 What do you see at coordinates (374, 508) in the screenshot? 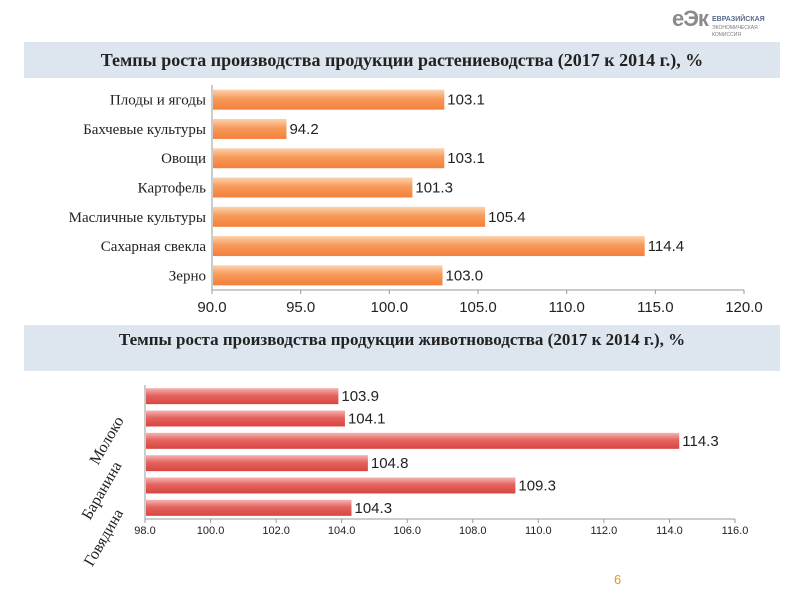
I see `livestock-value-label: 104.3` at bounding box center [374, 508].